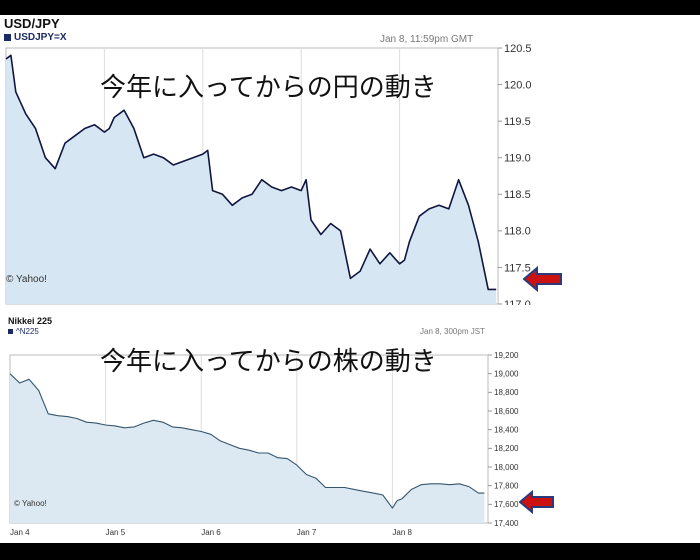 This screenshot has height=560, width=700. I want to click on x-tick-label: Jan 7, so click(307, 532).